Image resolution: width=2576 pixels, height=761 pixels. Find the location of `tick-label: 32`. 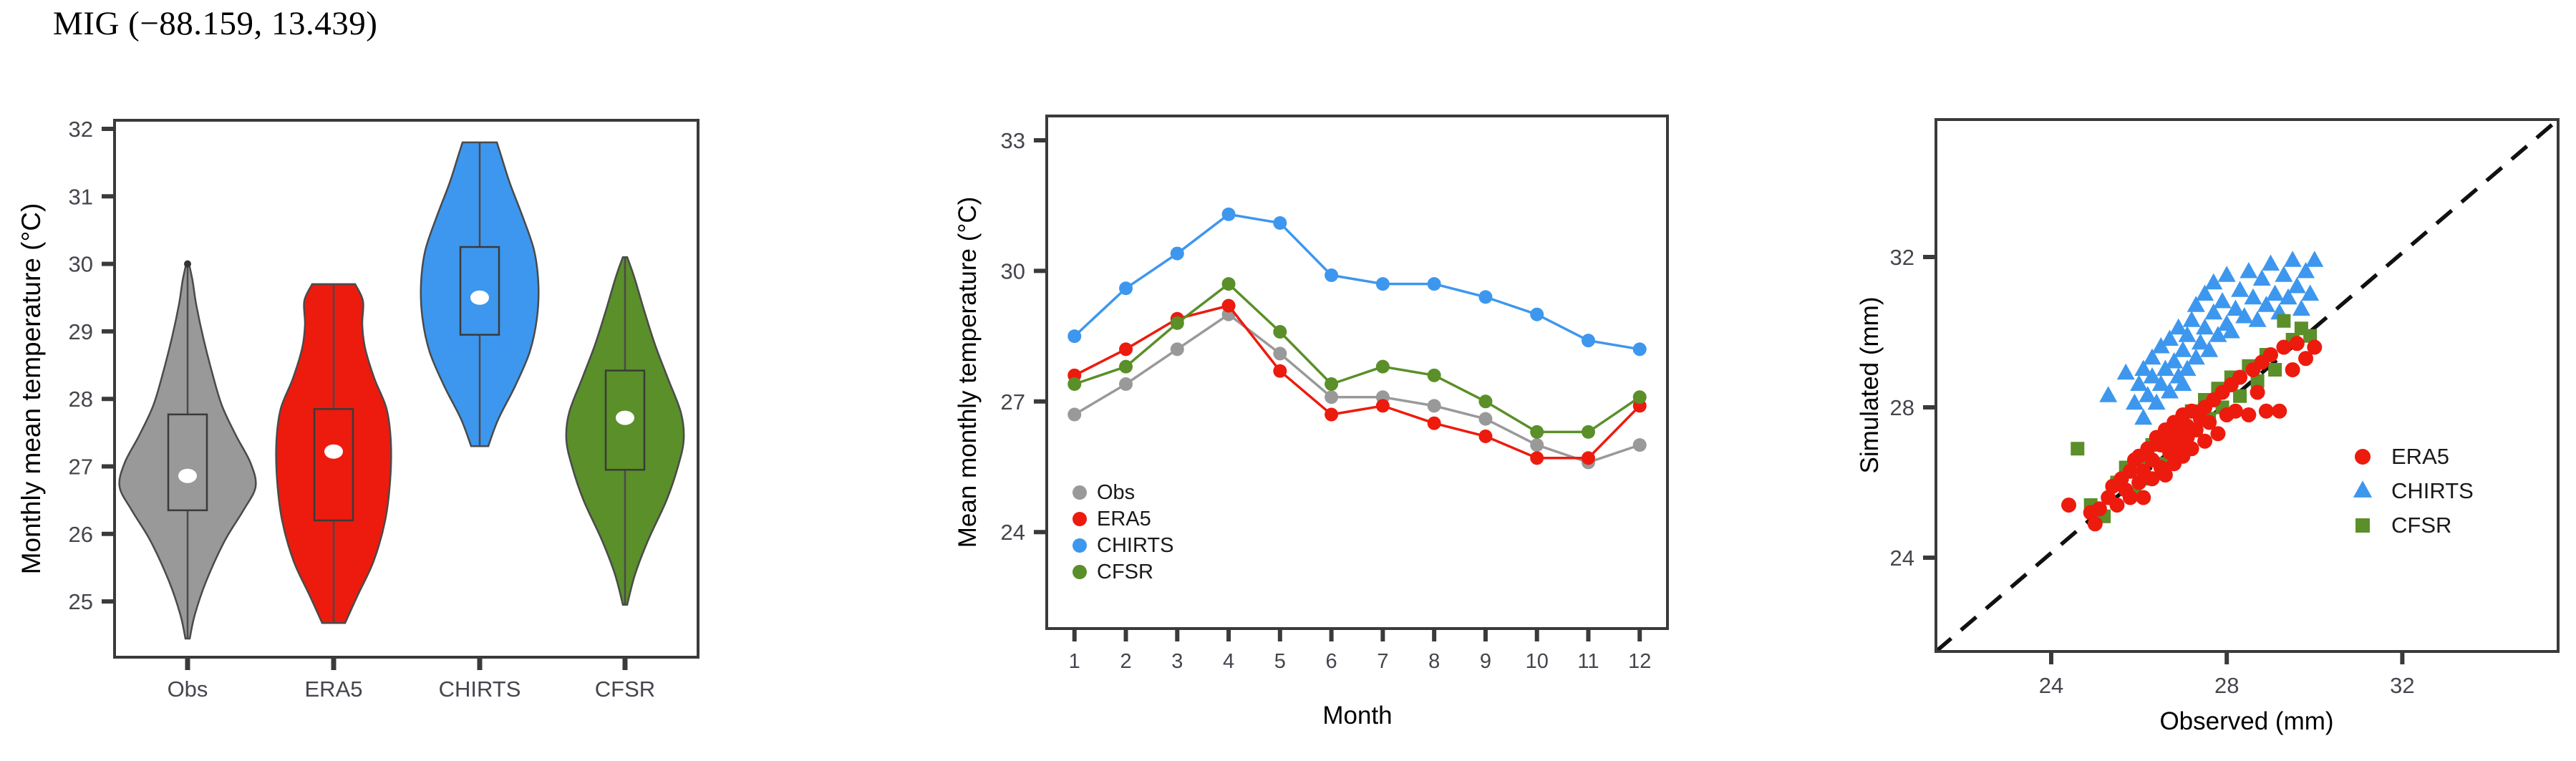

tick-label: 32 is located at coordinates (2402, 685).